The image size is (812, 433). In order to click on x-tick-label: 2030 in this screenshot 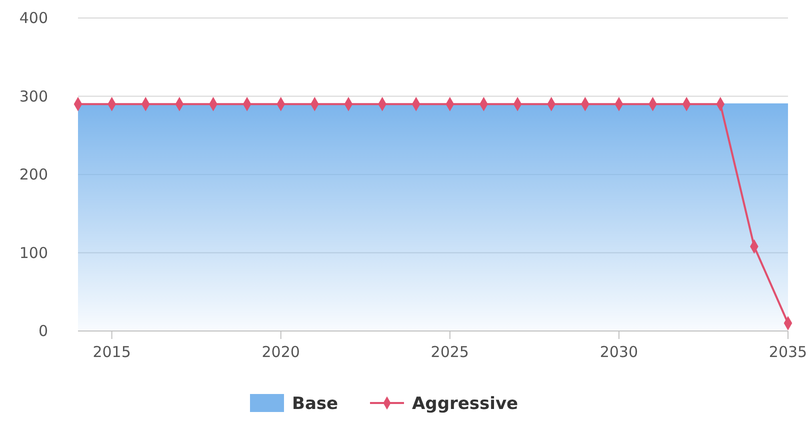, I will do `click(619, 352)`.